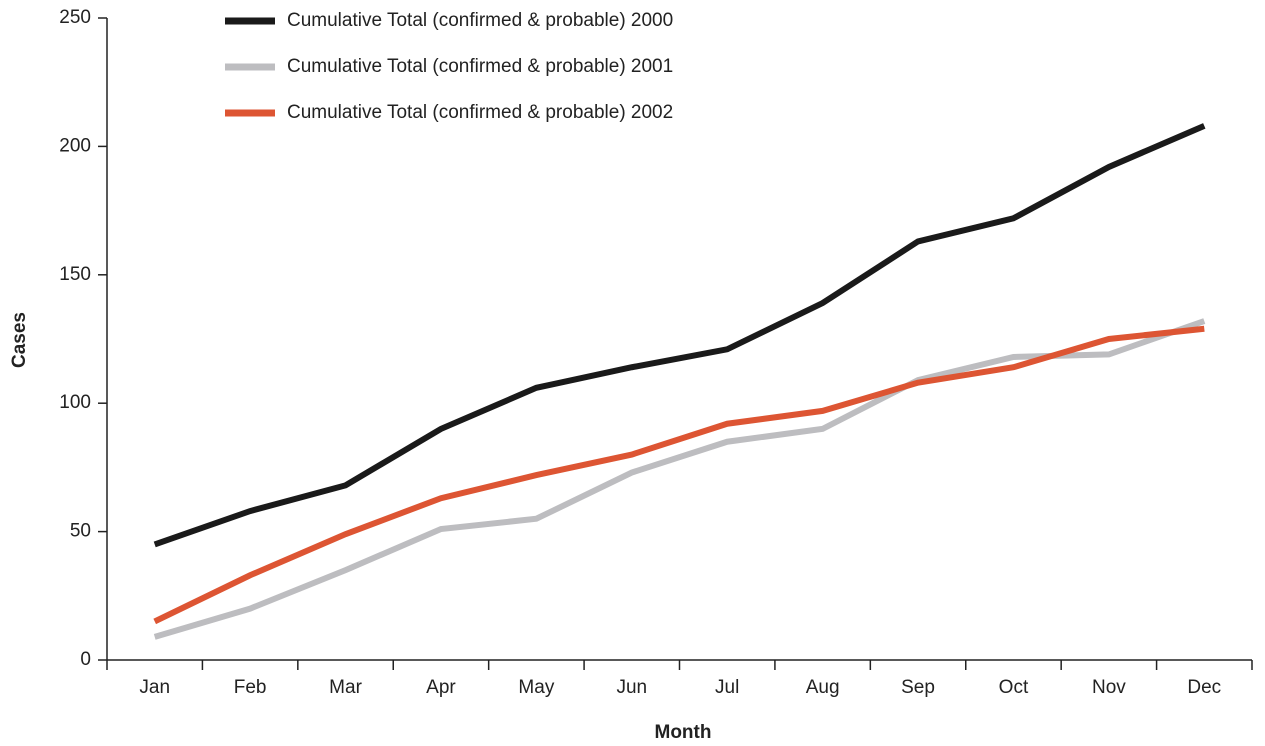 The height and width of the screenshot is (746, 1265). I want to click on x-tick-label: Feb, so click(250, 687).